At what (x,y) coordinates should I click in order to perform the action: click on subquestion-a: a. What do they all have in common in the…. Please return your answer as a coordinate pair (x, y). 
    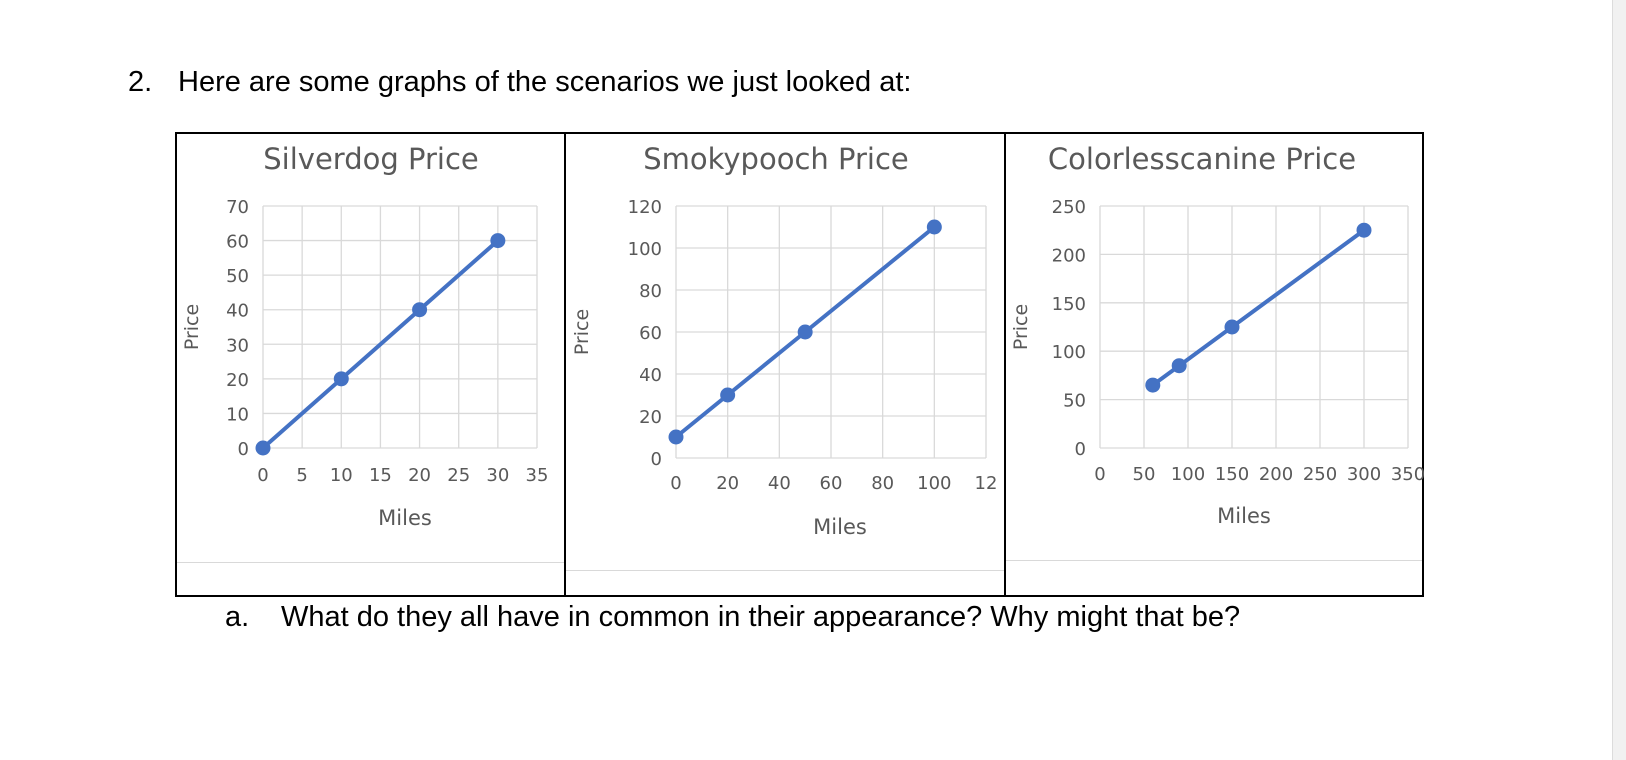
    Looking at the image, I should click on (732, 617).